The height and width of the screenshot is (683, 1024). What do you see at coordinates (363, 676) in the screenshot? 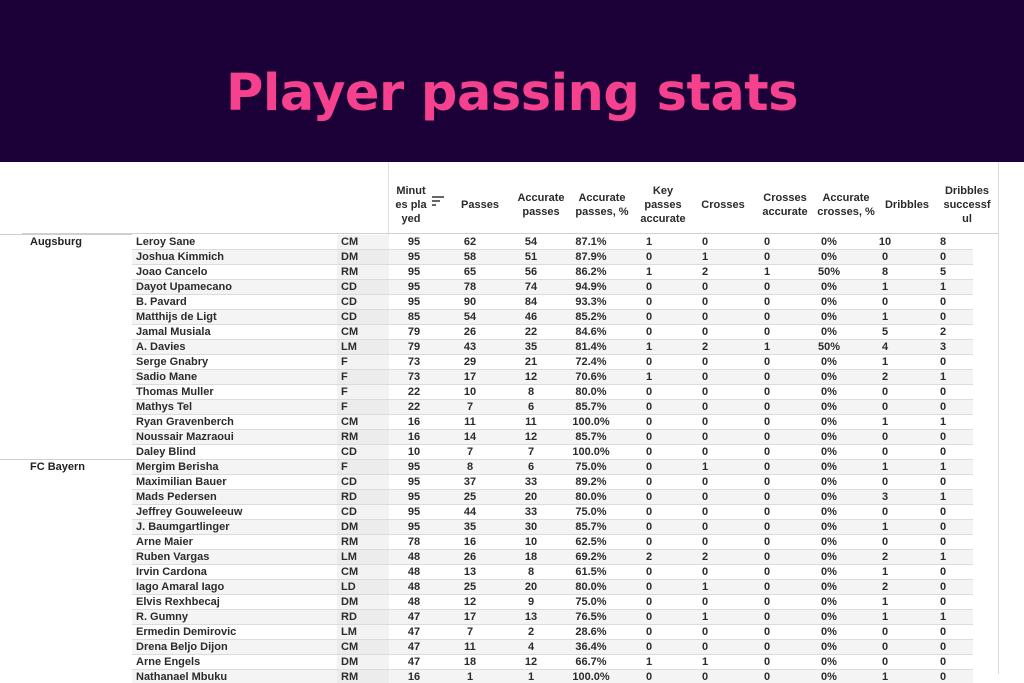
I see `position-cell: RM` at bounding box center [363, 676].